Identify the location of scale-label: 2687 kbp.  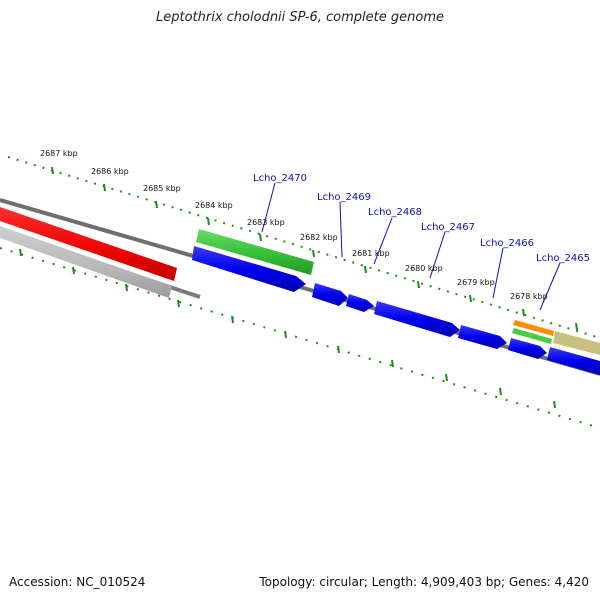
(59, 153).